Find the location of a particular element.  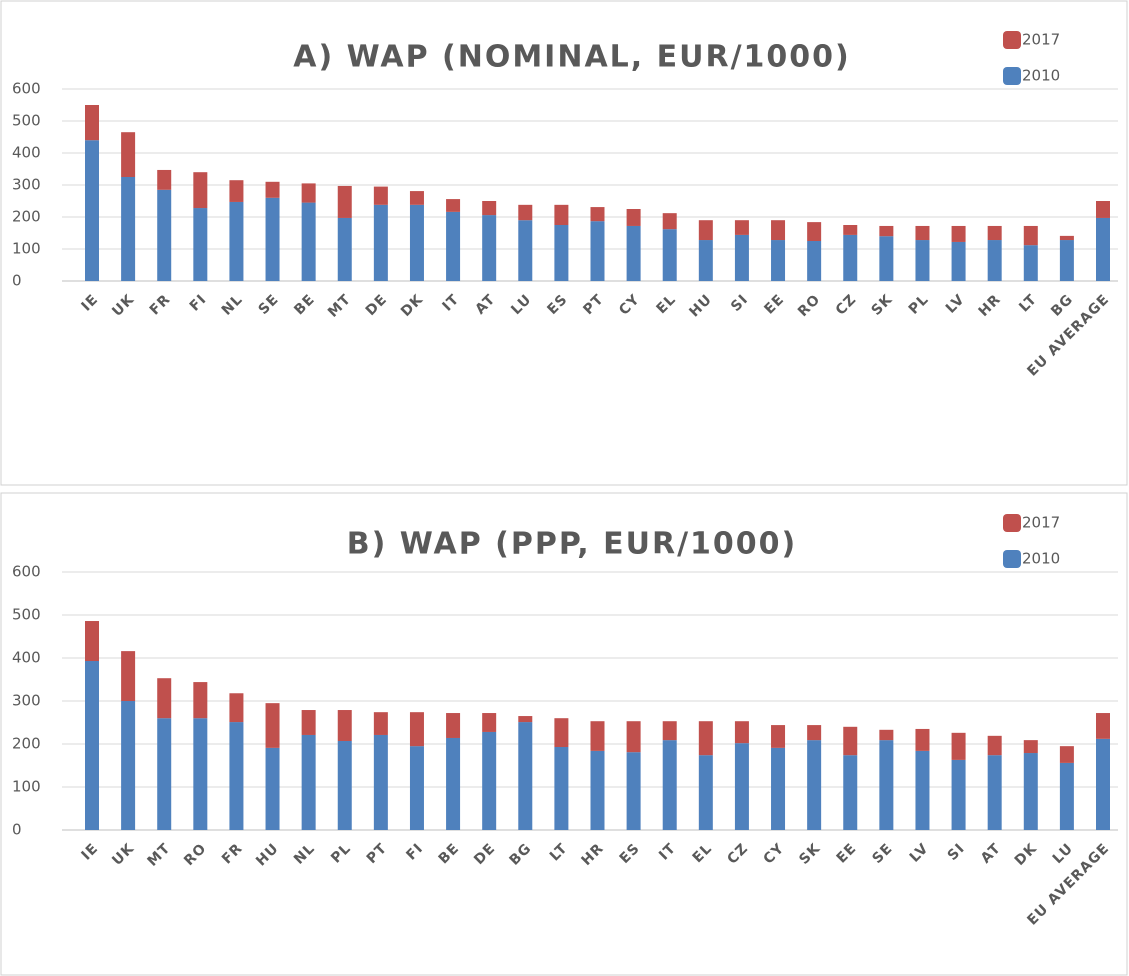

y-tick-label: 400 is located at coordinates (26, 658).